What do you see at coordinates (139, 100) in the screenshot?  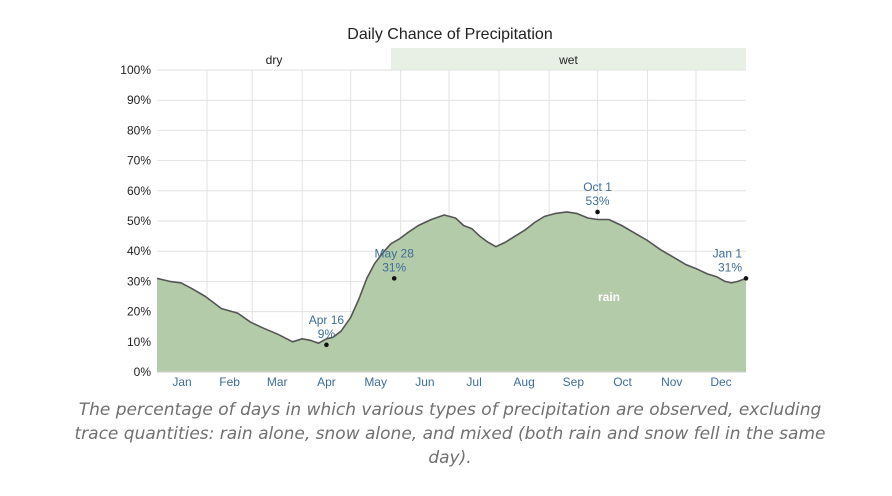 I see `y-tick-label: 90%` at bounding box center [139, 100].